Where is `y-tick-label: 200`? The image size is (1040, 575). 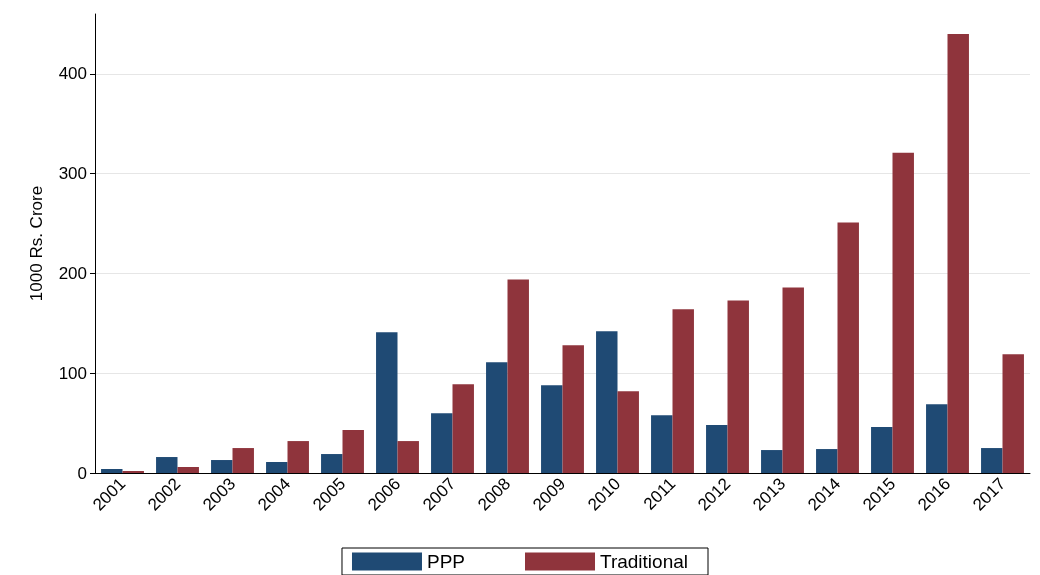 y-tick-label: 200 is located at coordinates (72, 273).